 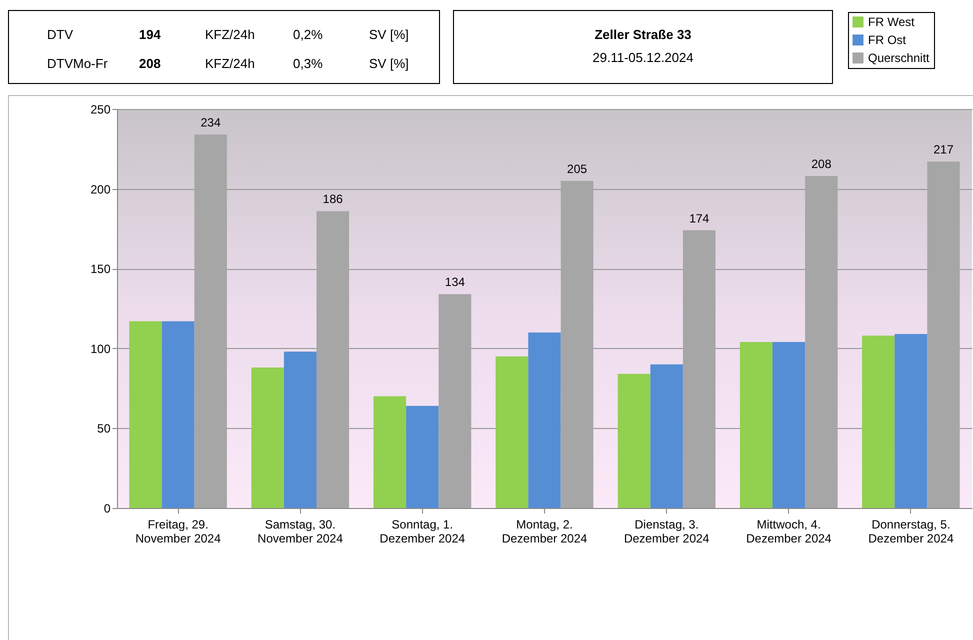 I want to click on data-label: 217, so click(x=943, y=149).